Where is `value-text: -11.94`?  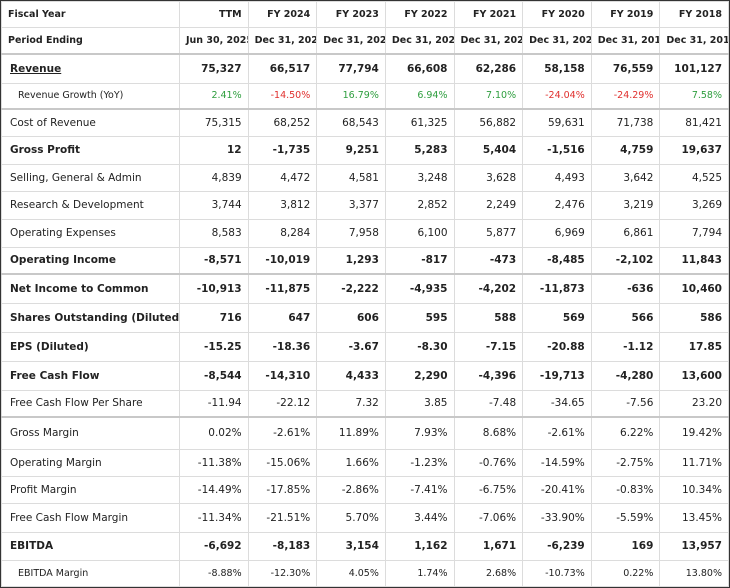 value-text: -11.94 is located at coordinates (224, 403).